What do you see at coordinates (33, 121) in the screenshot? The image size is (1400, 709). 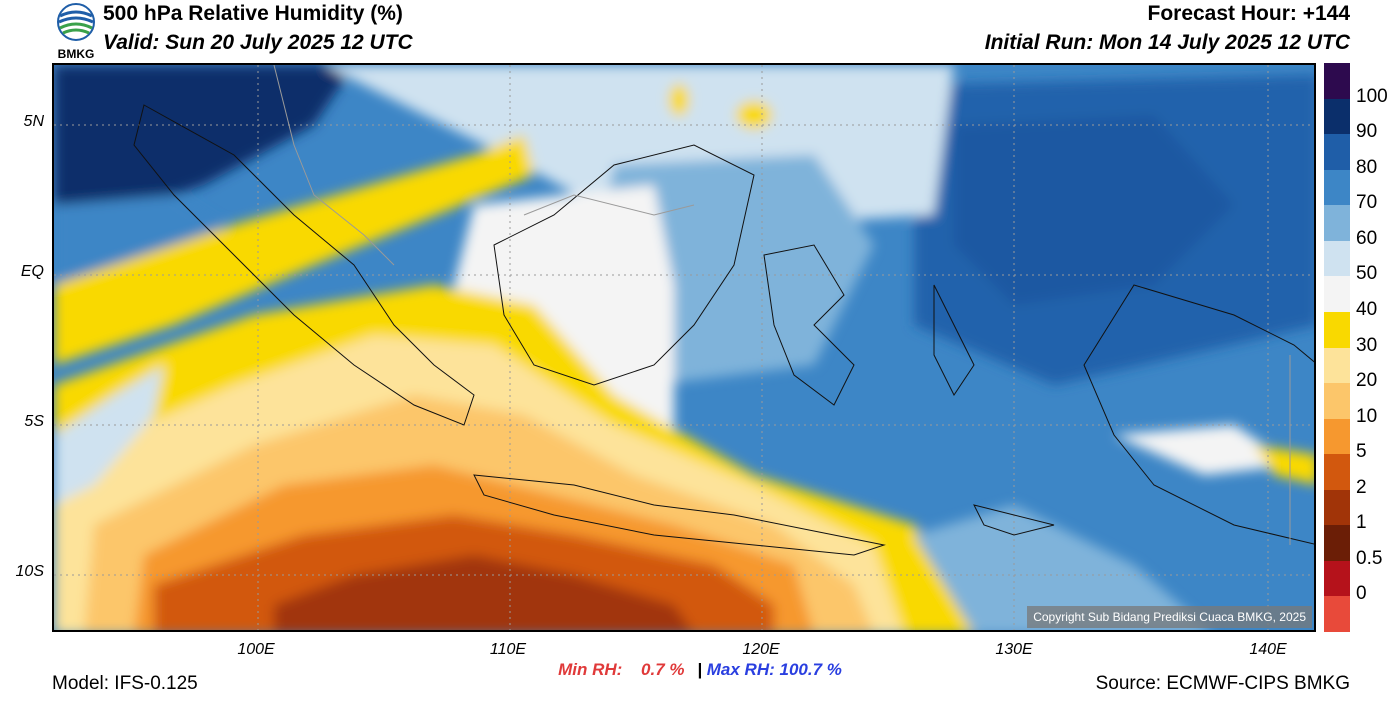 I see `lat-label-5n: 5N` at bounding box center [33, 121].